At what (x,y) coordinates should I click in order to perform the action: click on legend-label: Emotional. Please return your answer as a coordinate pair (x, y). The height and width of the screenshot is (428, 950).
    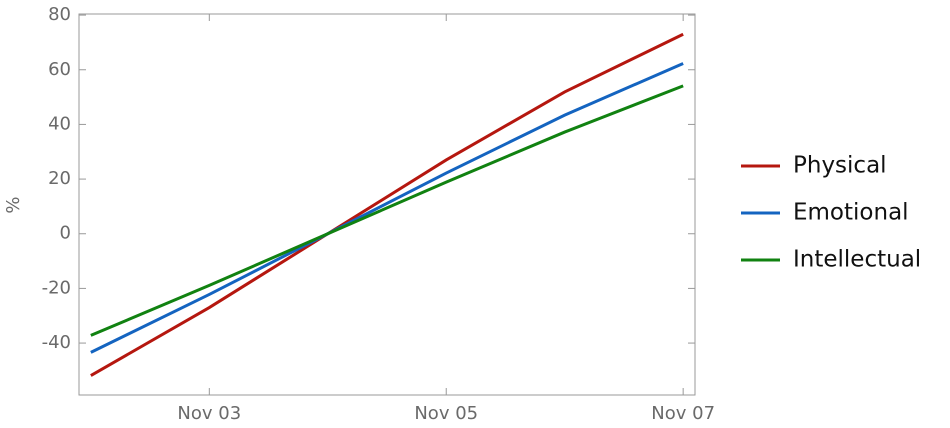
    Looking at the image, I should click on (851, 213).